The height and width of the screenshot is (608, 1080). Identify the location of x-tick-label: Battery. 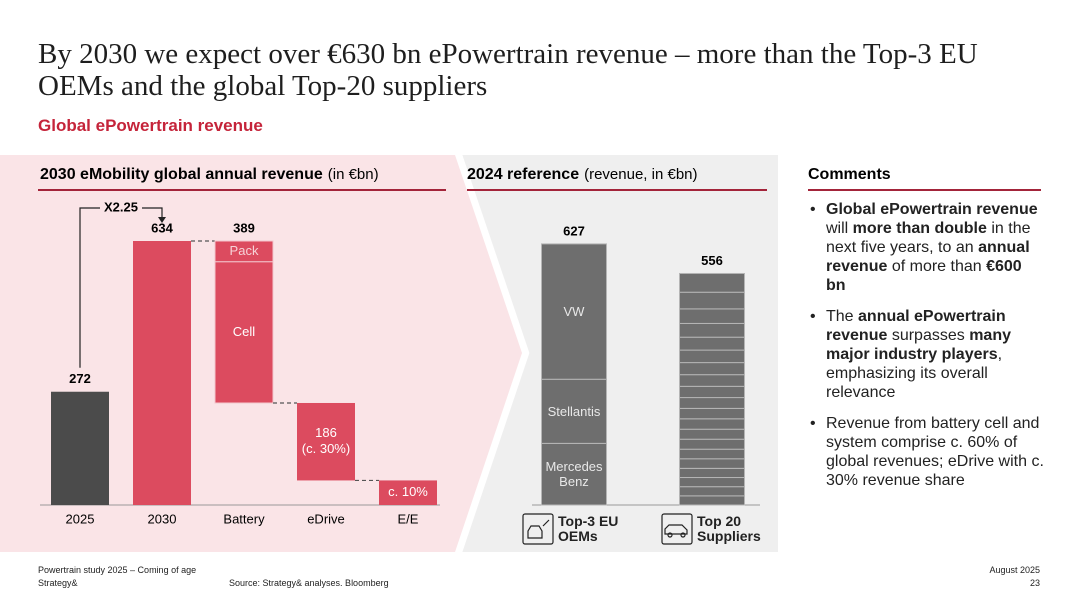
(244, 518).